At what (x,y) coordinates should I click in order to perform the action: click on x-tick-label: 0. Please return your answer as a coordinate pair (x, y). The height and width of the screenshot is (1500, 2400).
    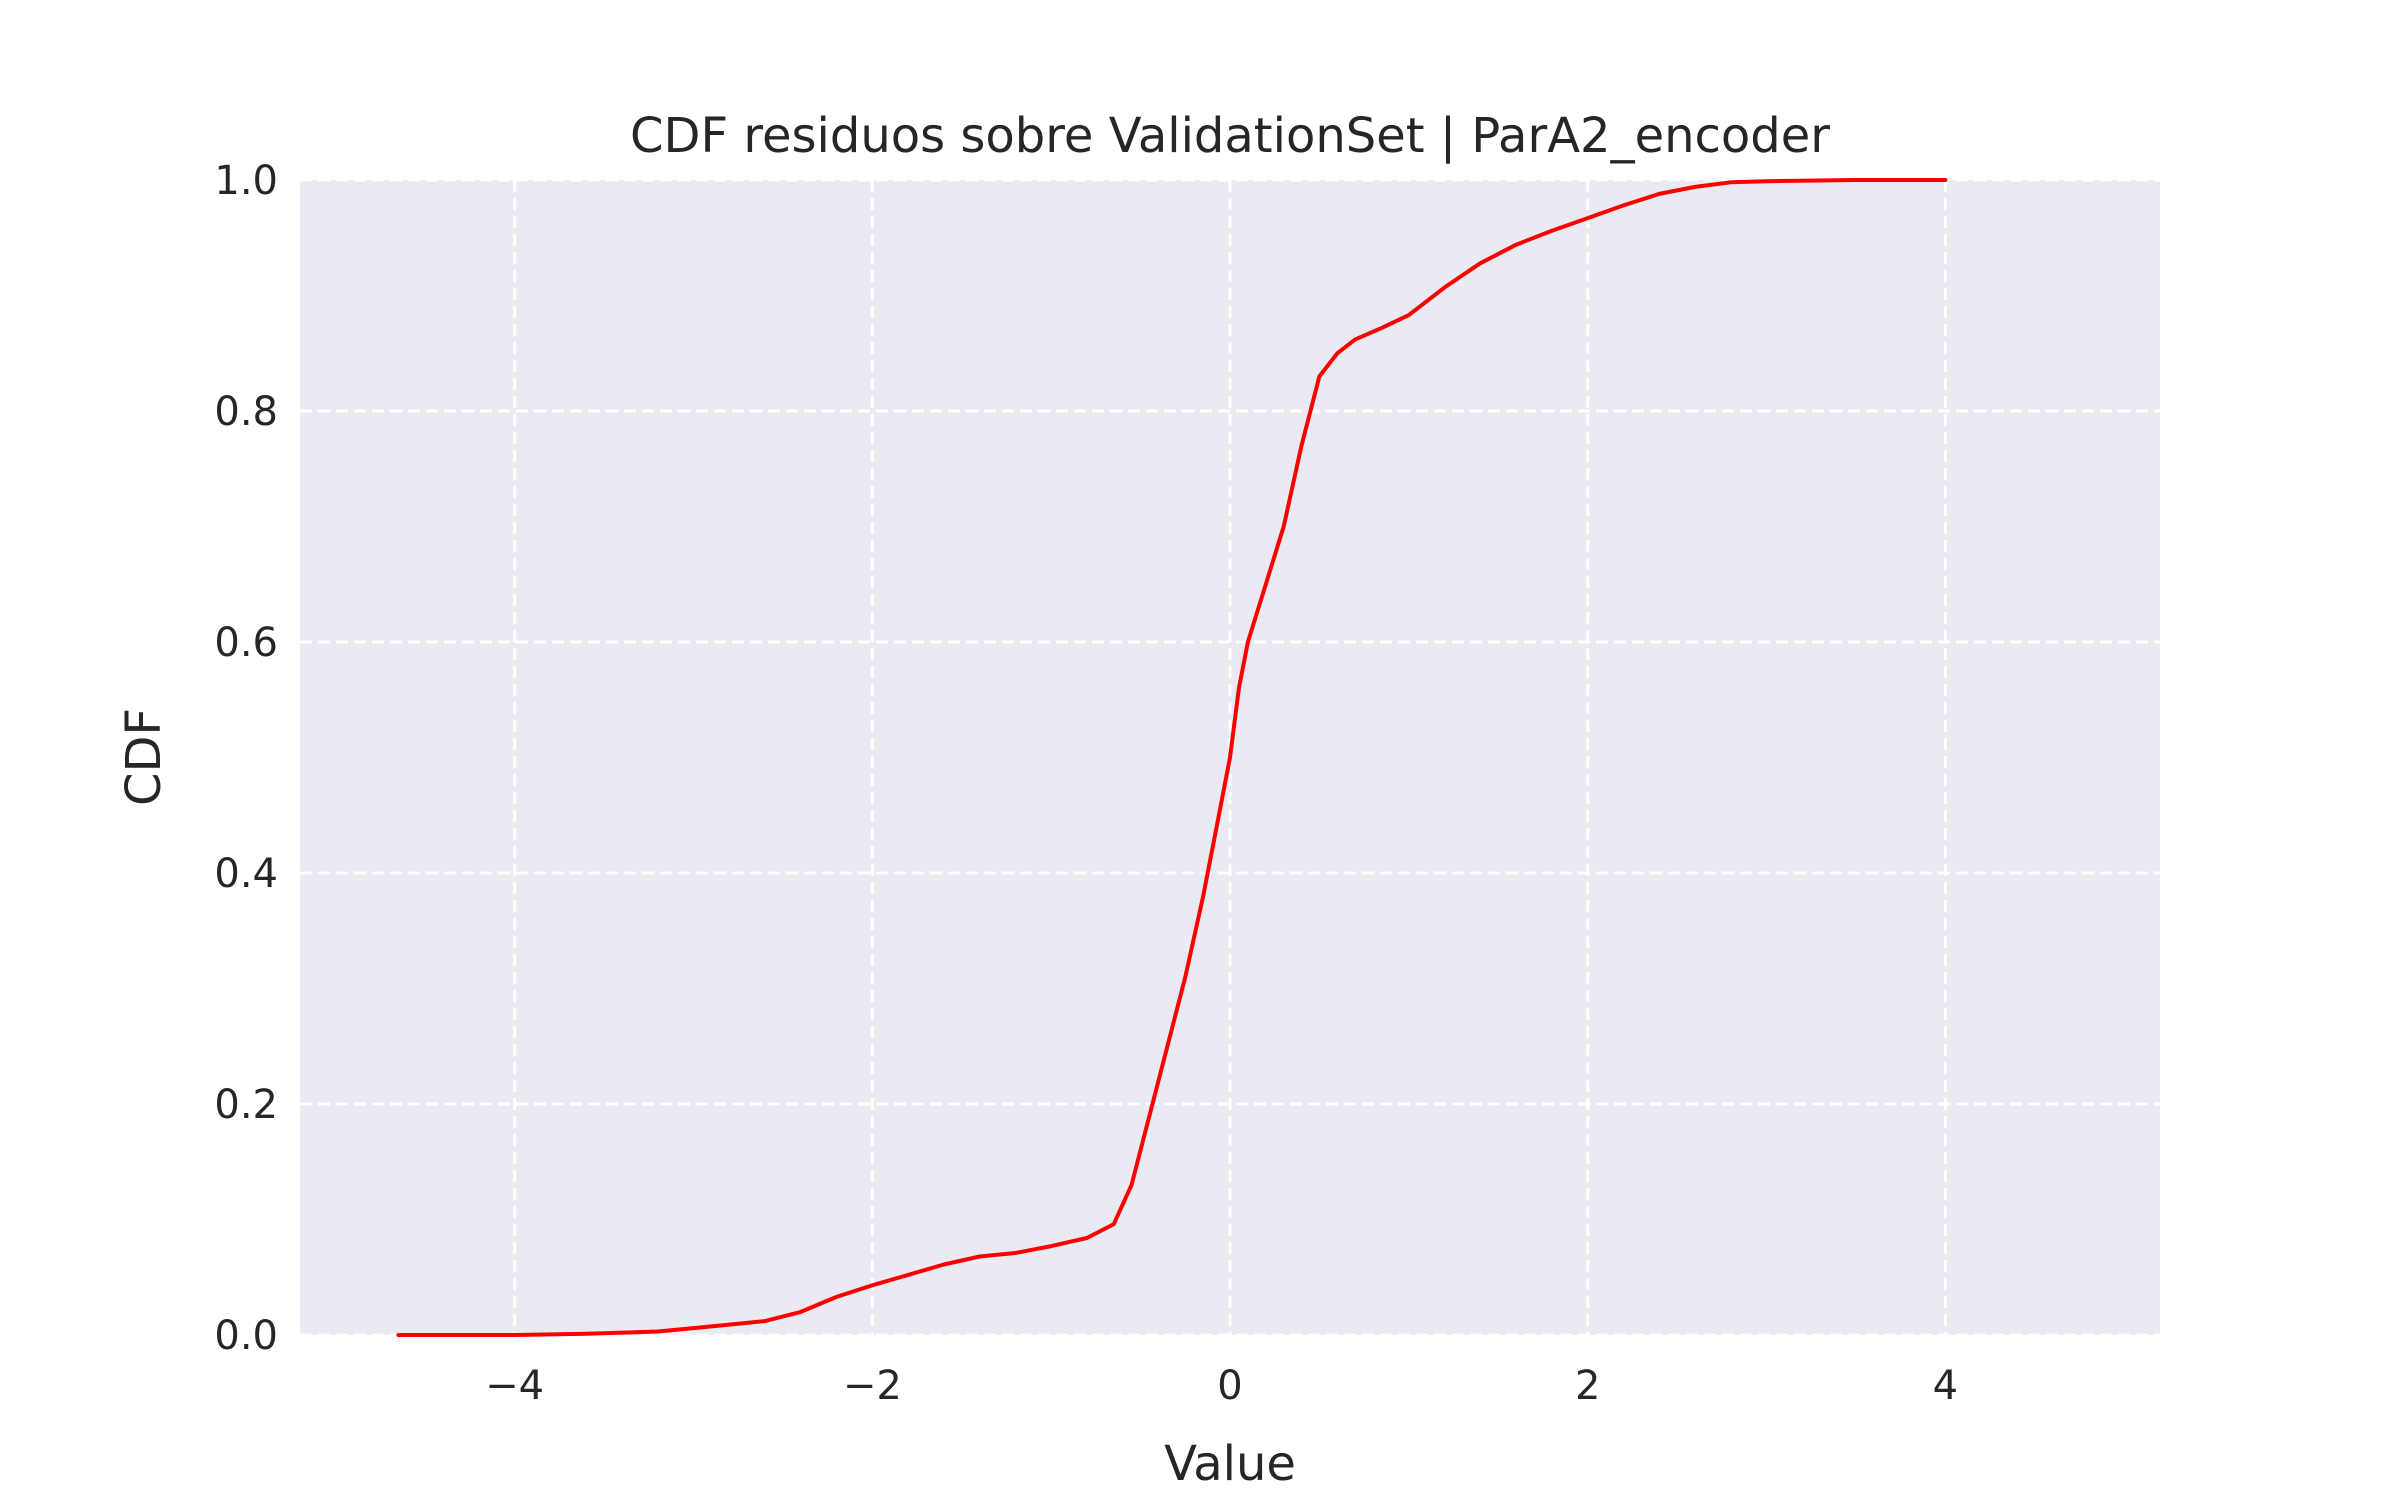
    Looking at the image, I should click on (1229, 1386).